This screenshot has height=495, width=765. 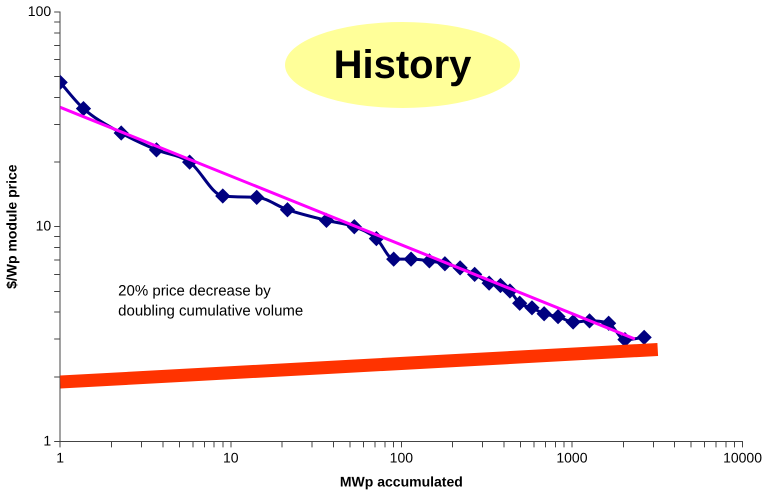 I want to click on annotation: 20% price decrease by doubling cumulative volume, so click(x=211, y=301).